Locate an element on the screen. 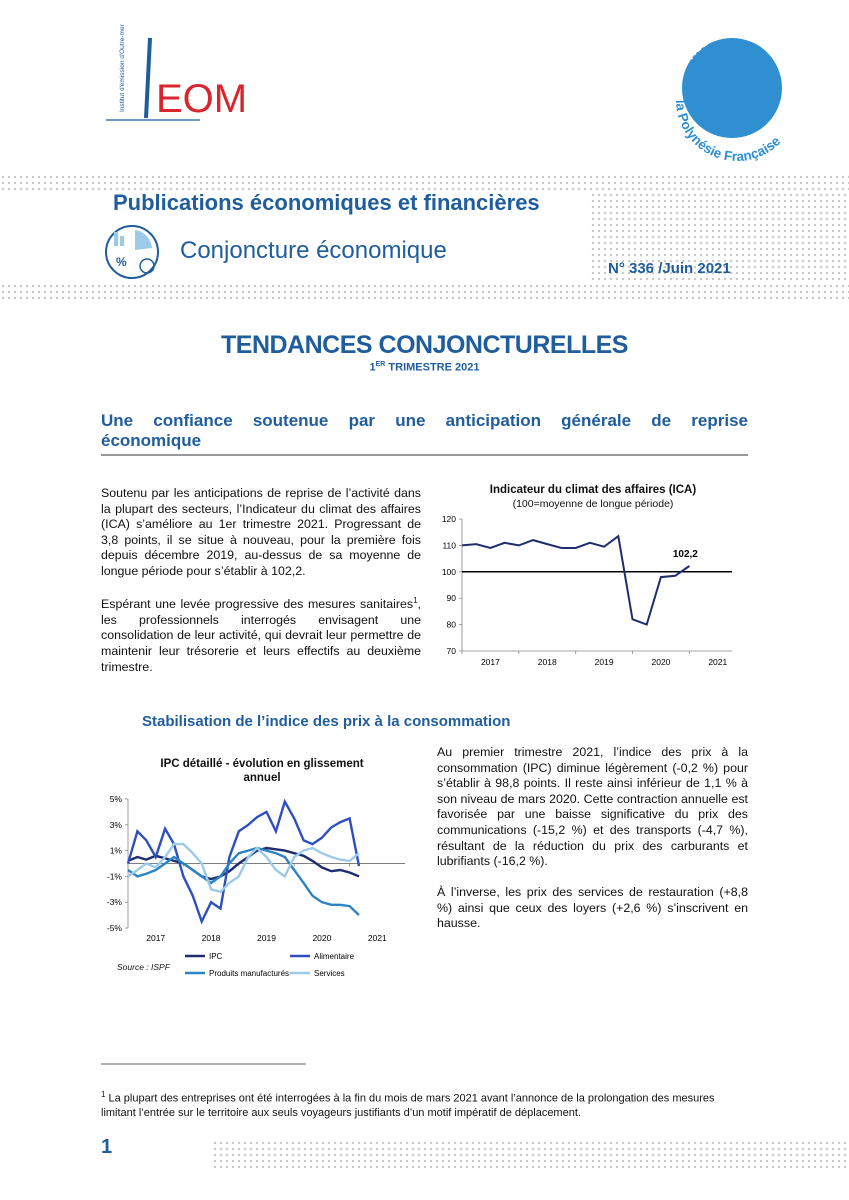  legend-label: Services is located at coordinates (329, 973).